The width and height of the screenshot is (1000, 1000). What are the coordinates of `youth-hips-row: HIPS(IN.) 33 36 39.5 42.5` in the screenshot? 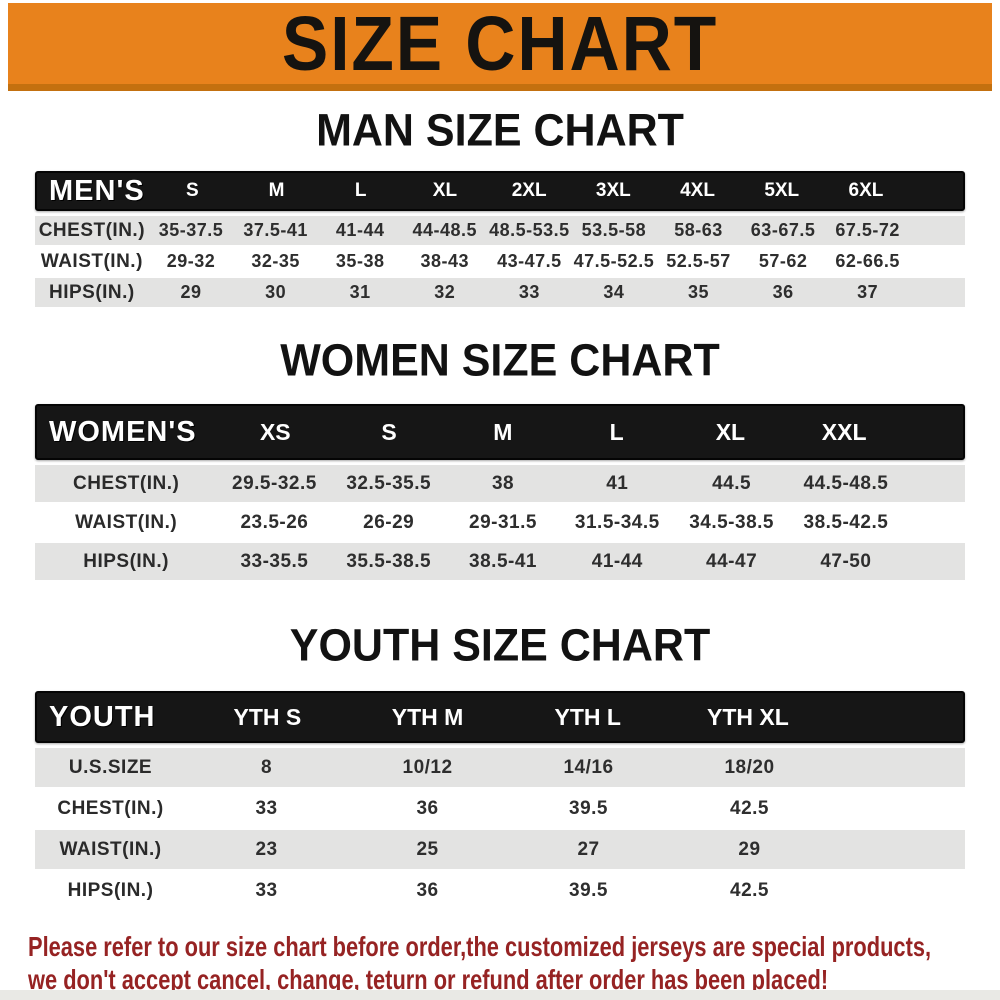 It's located at (500, 890).